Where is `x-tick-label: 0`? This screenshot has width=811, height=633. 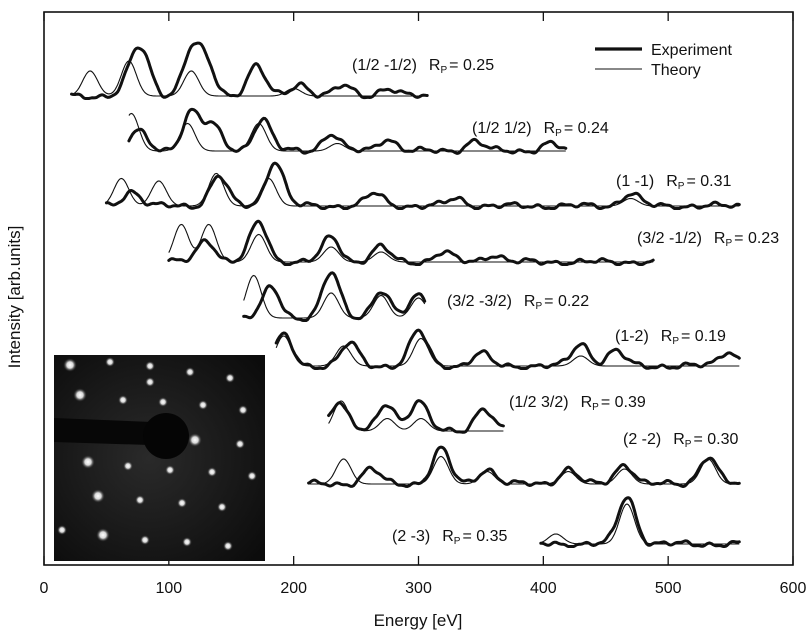 x-tick-label: 0 is located at coordinates (44, 588).